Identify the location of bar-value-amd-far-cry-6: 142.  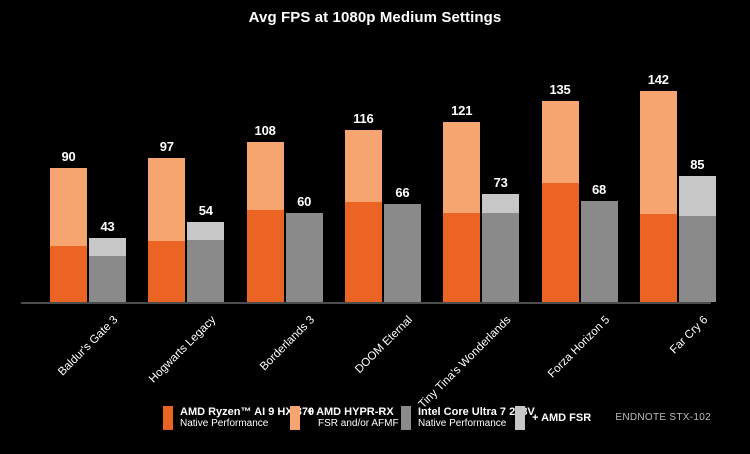
(658, 79).